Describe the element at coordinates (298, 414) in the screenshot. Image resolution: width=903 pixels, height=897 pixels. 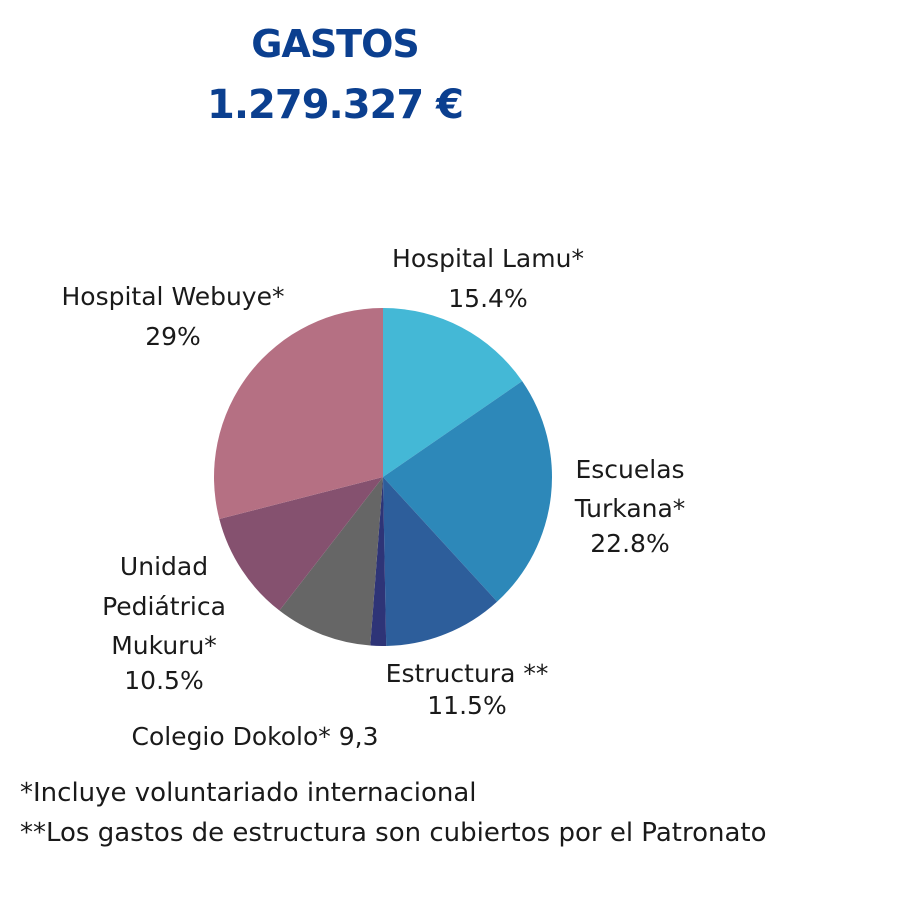
I see `pie-slice-hospital-webuye` at that location.